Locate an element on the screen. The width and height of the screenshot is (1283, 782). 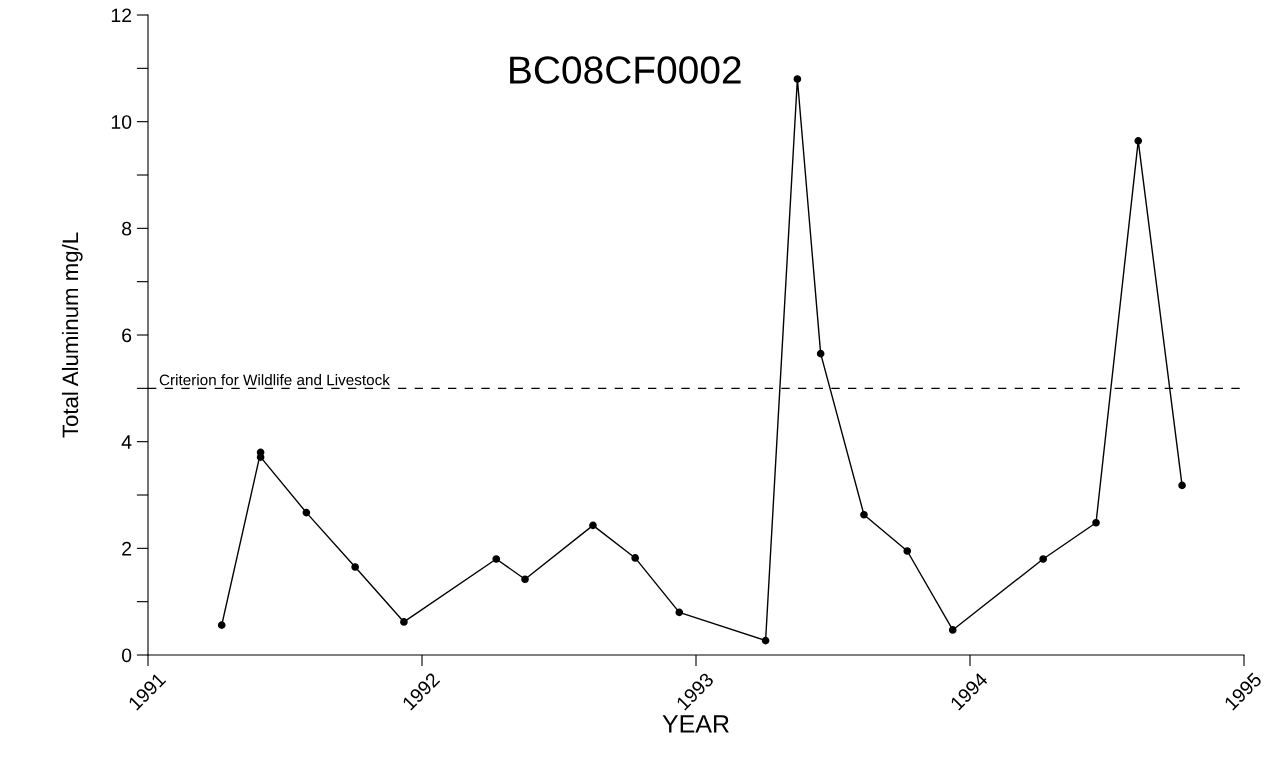
y-axis-title: Total Aluminum mg/L is located at coordinates (72, 335).